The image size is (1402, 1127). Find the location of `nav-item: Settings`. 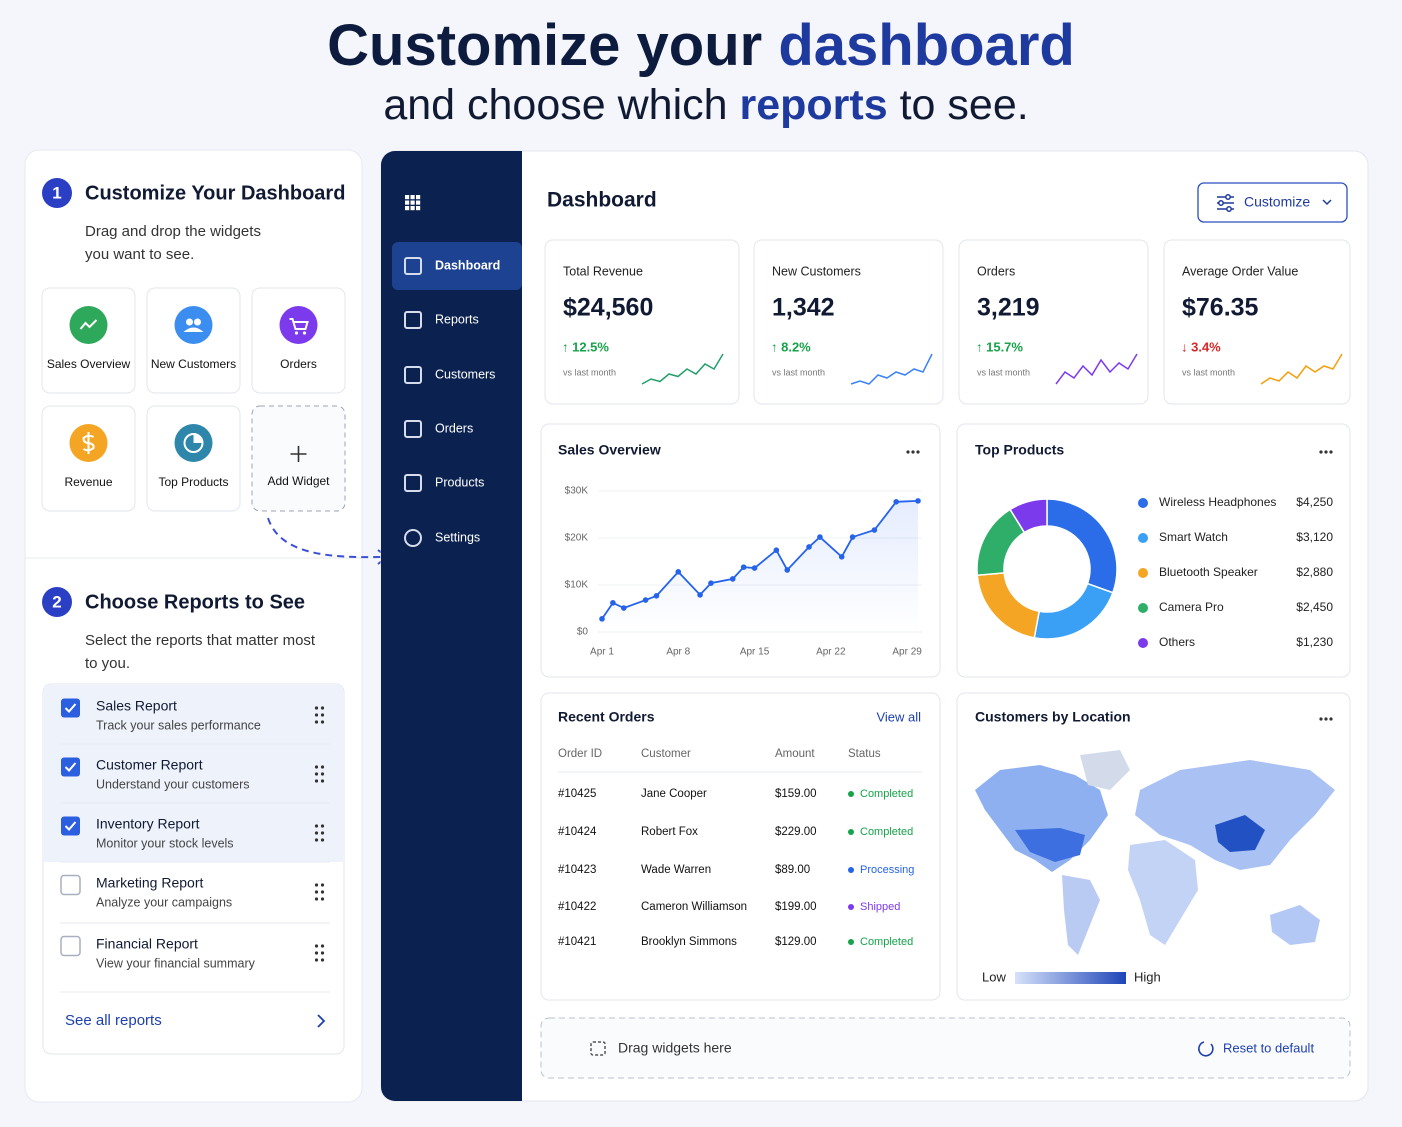

nav-item: Settings is located at coordinates (457, 537).